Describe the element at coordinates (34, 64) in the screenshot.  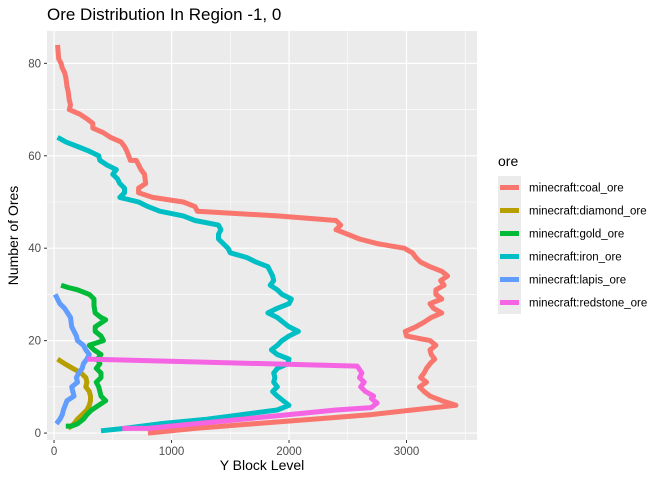
I see `y-tick-label: 80` at that location.